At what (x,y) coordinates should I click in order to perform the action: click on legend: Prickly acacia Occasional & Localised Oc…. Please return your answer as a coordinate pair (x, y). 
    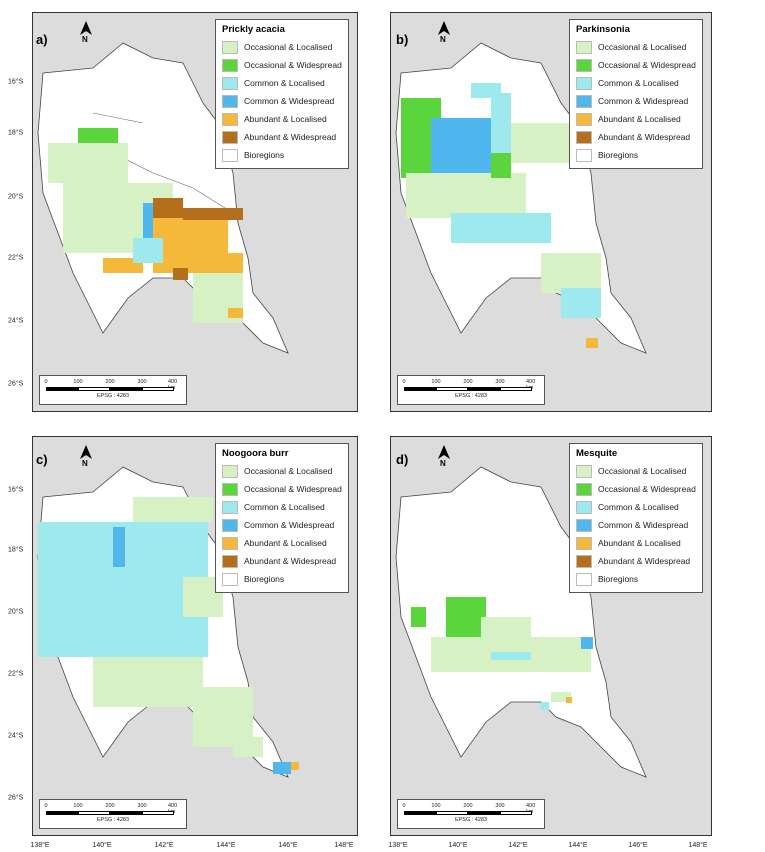
    Looking at the image, I should click on (282, 94).